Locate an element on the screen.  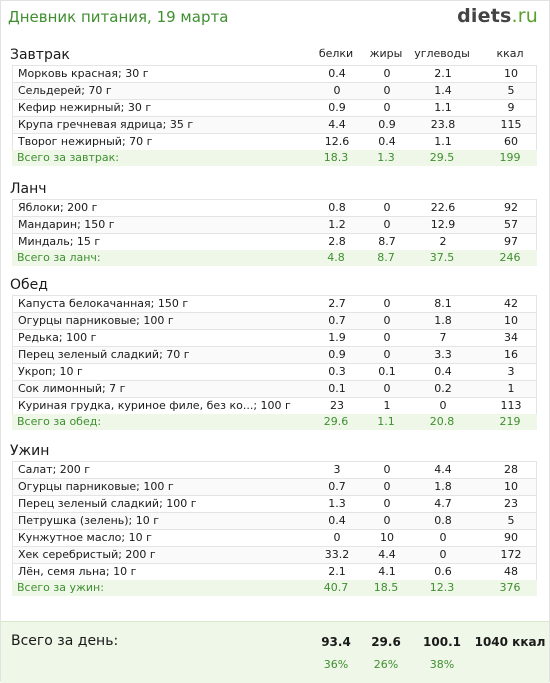
food-fat: 0.1 is located at coordinates (387, 371).